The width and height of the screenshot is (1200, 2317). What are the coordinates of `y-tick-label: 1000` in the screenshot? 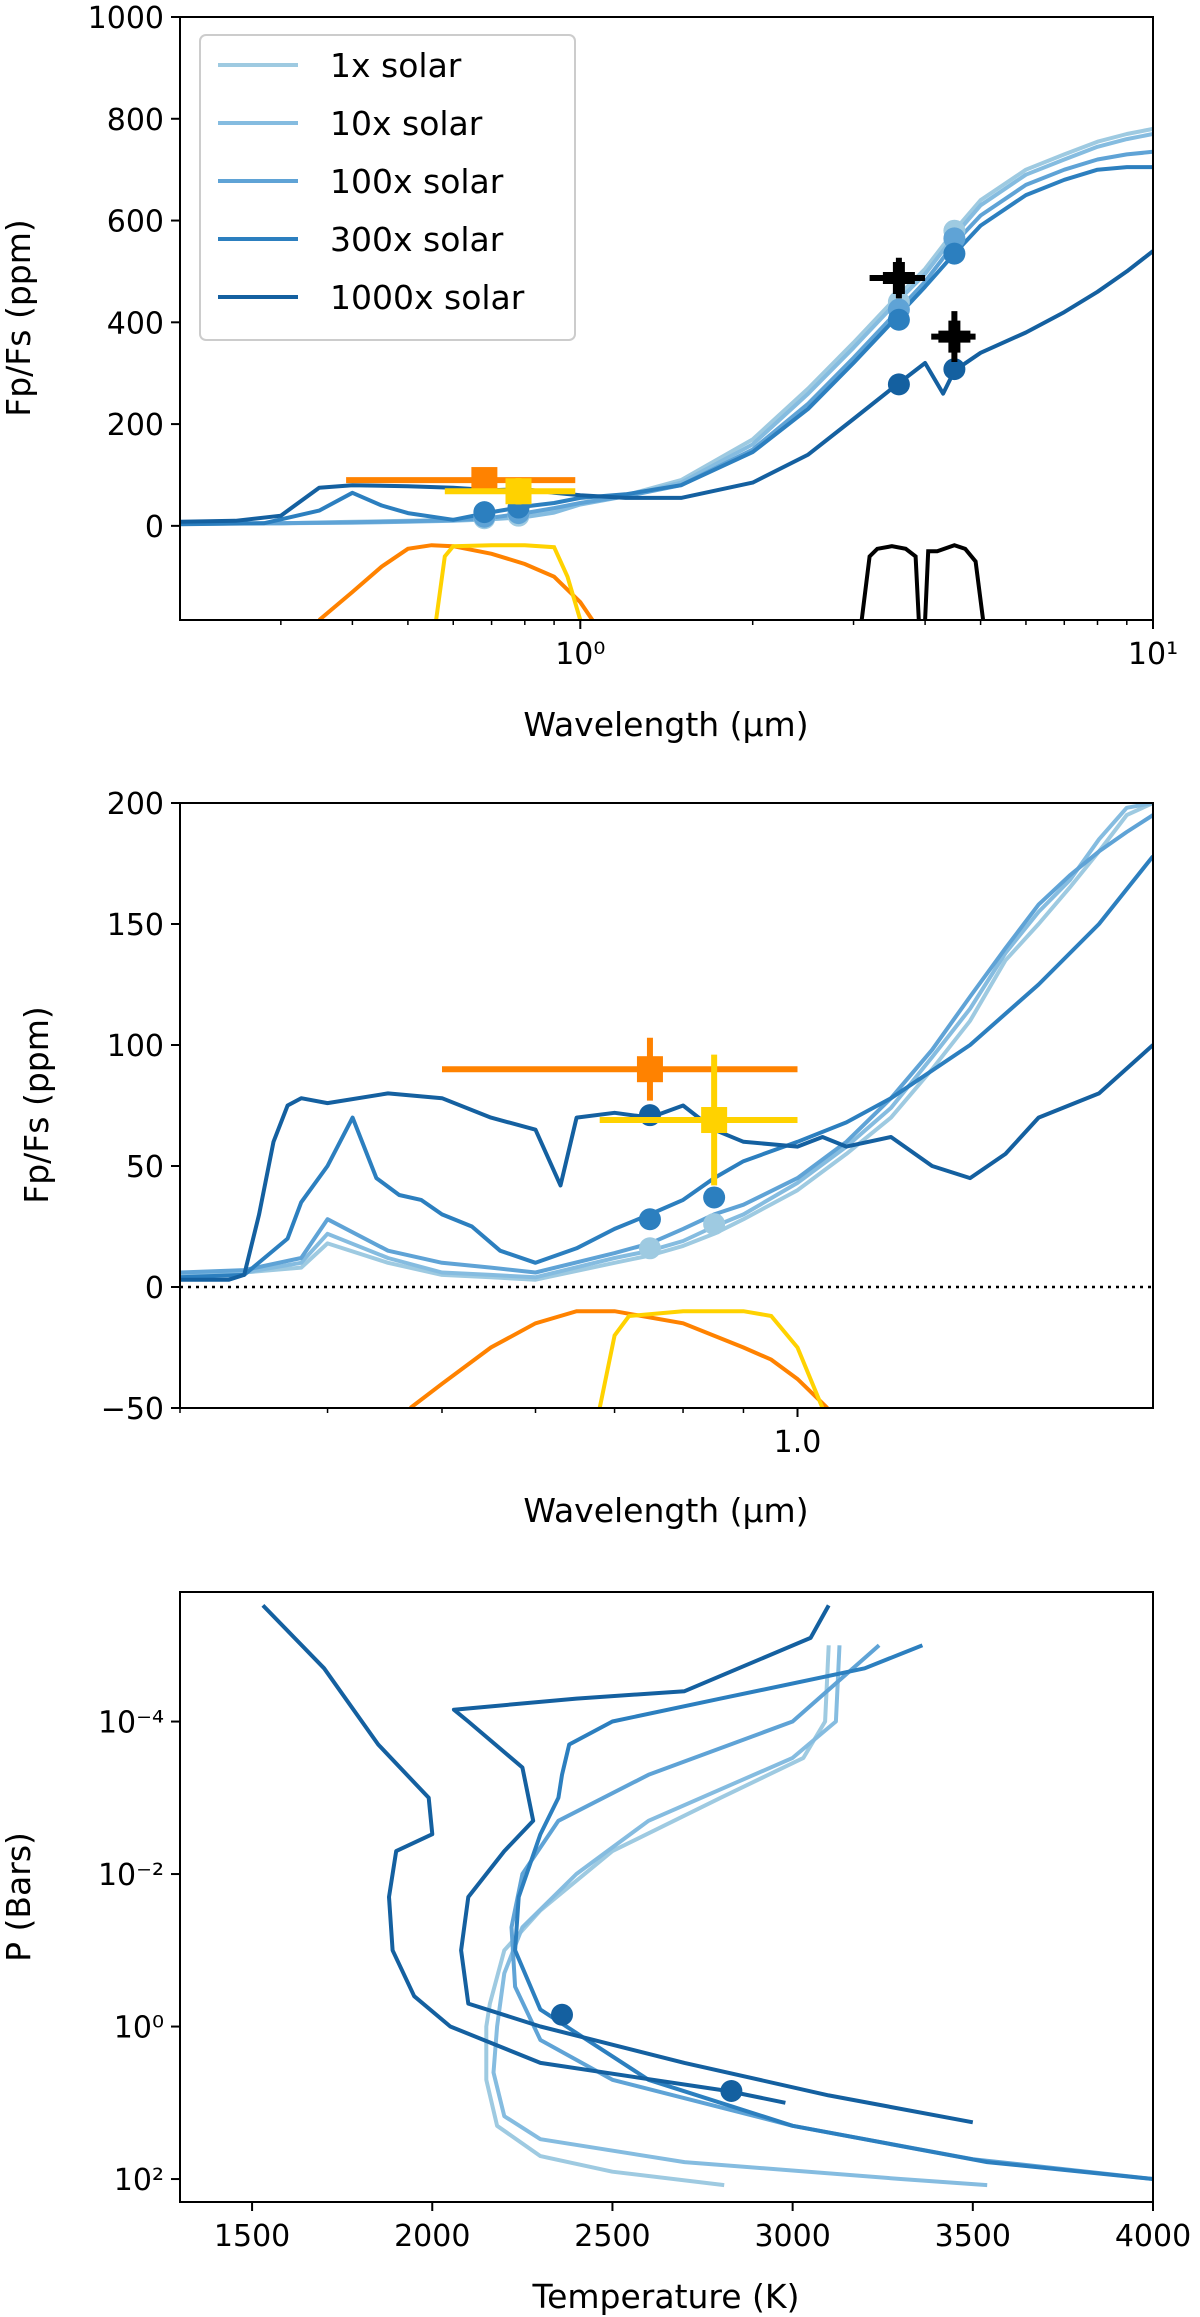 It's located at (126, 18).